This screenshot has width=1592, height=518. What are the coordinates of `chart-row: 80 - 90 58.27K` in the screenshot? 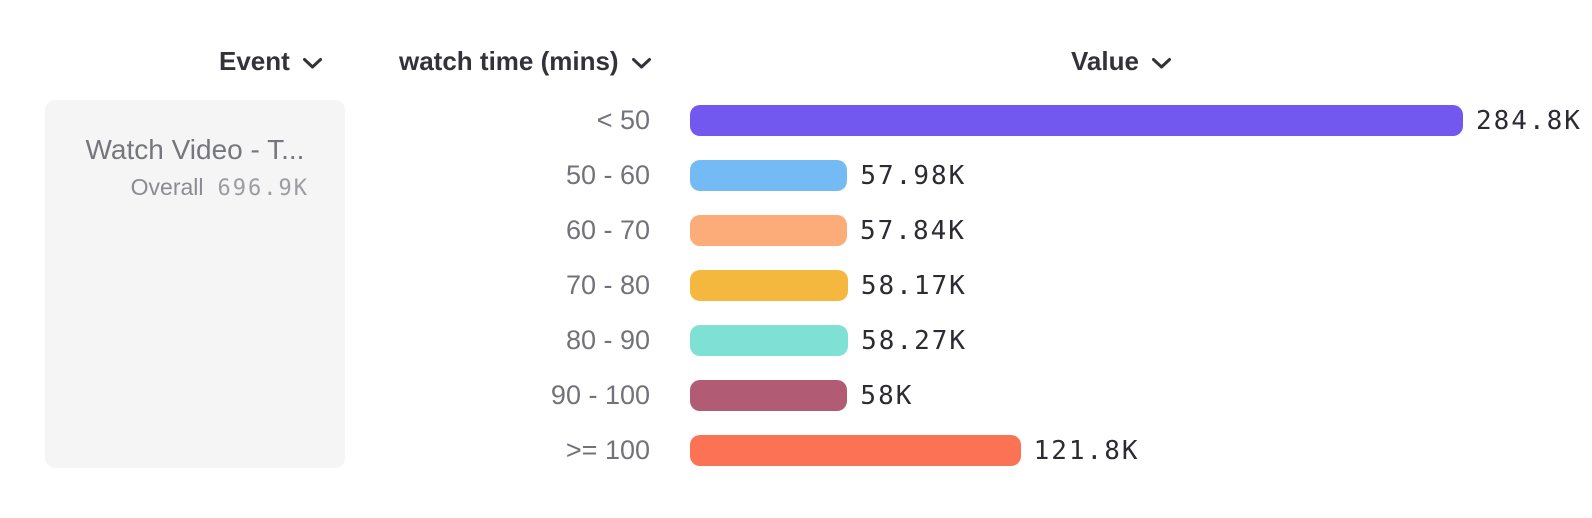 It's located at (796, 340).